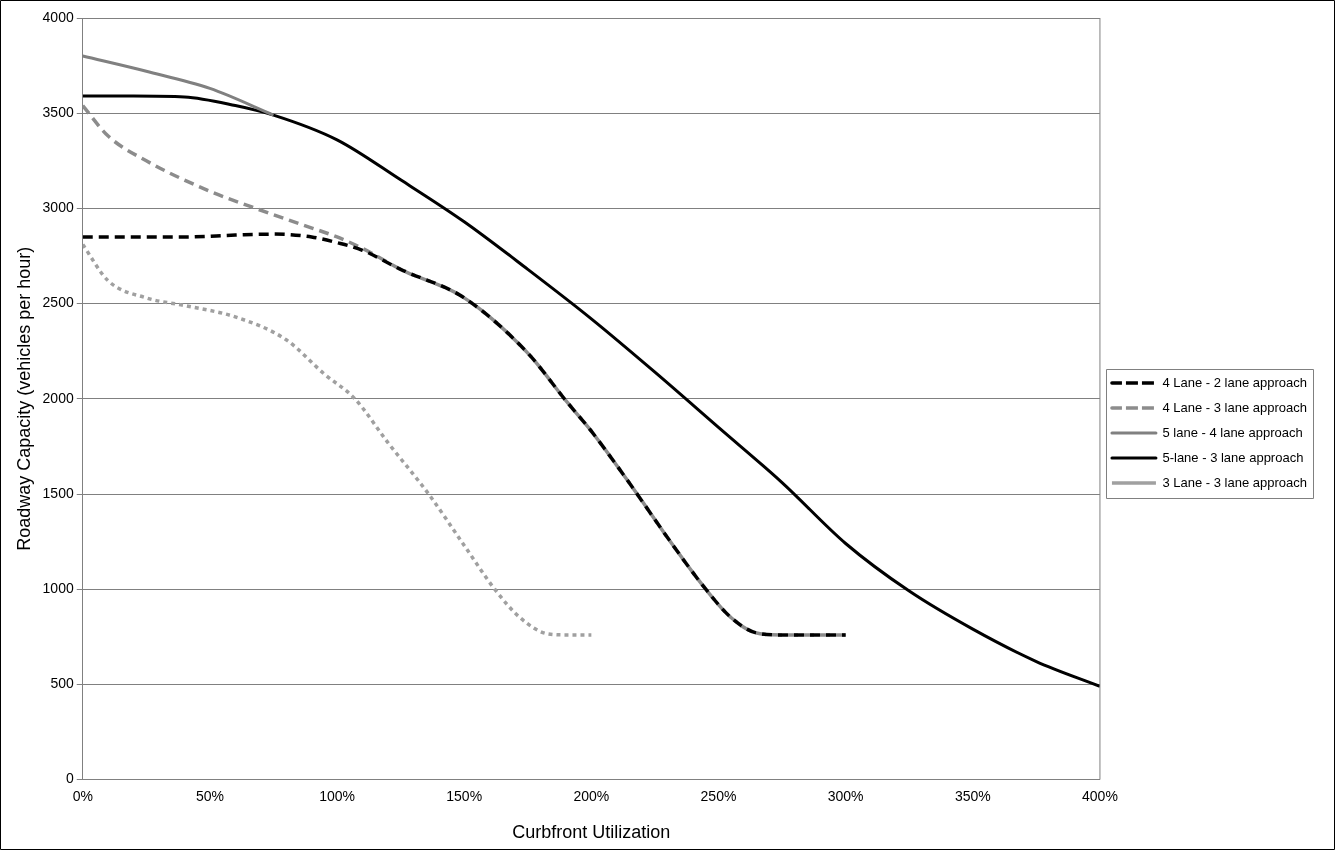 The image size is (1335, 850). What do you see at coordinates (62, 683) in the screenshot?
I see `y-tick-label: 500` at bounding box center [62, 683].